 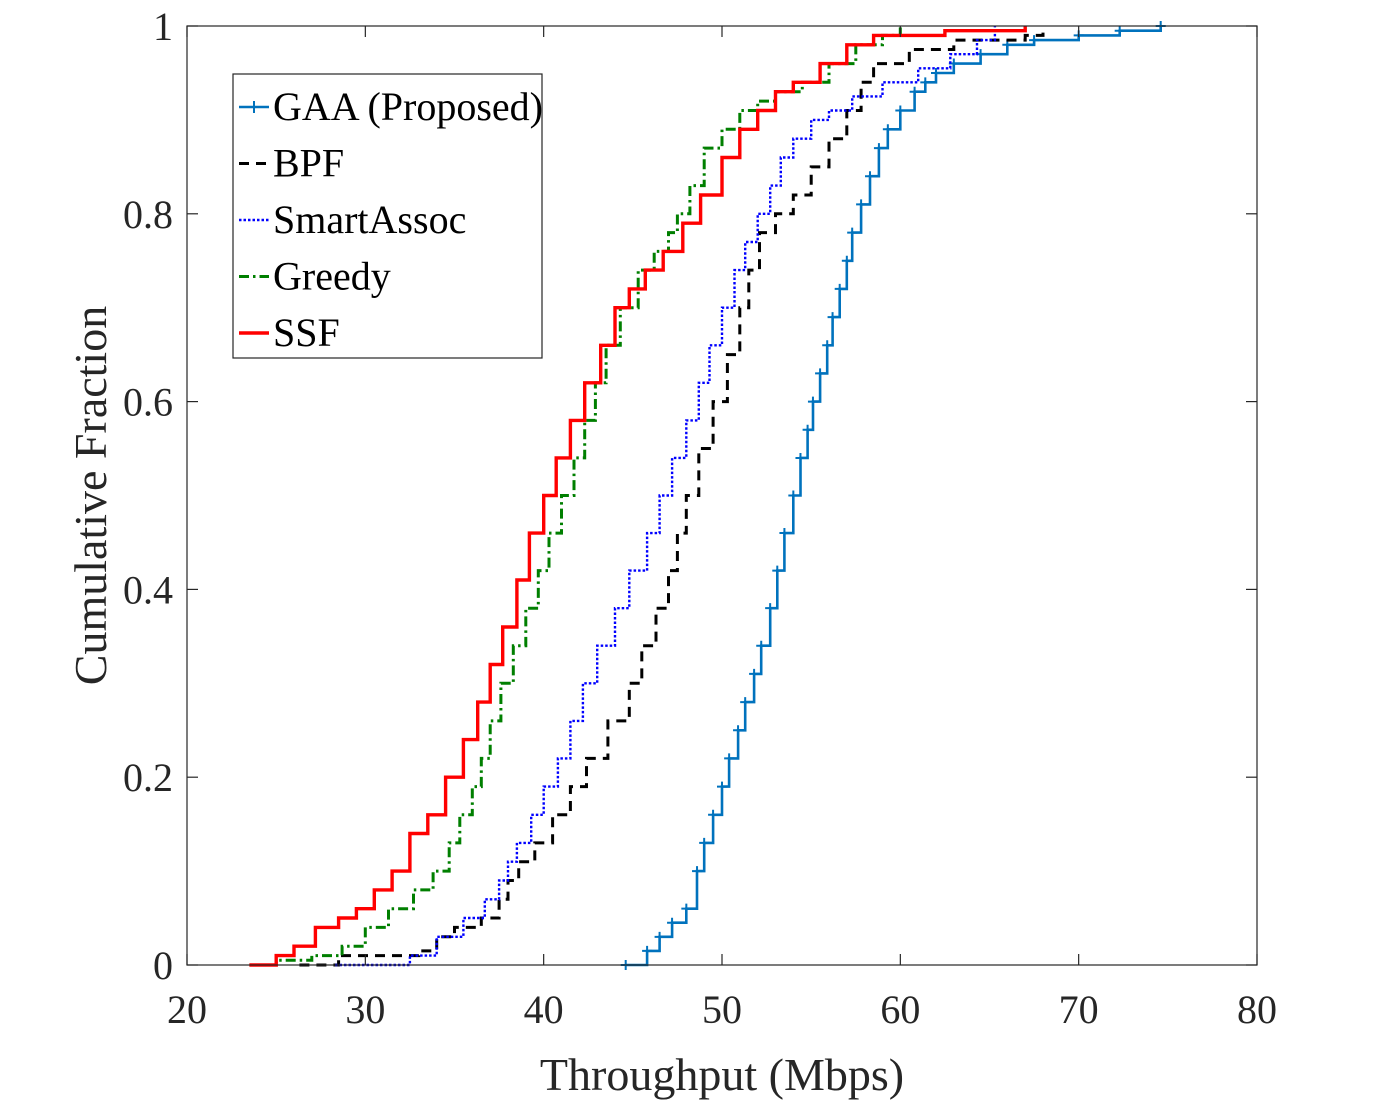 What do you see at coordinates (148, 402) in the screenshot?
I see `y-tick-label-3: 0.6` at bounding box center [148, 402].